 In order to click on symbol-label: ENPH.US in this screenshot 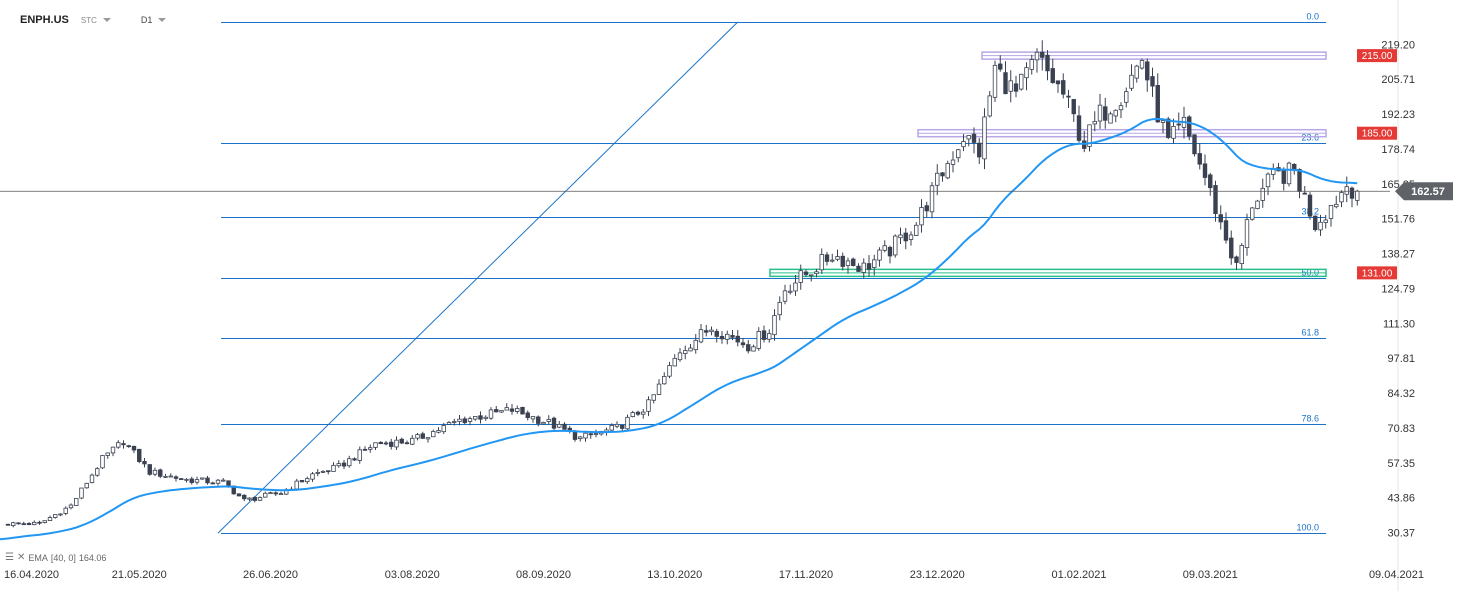, I will do `click(44, 20)`.